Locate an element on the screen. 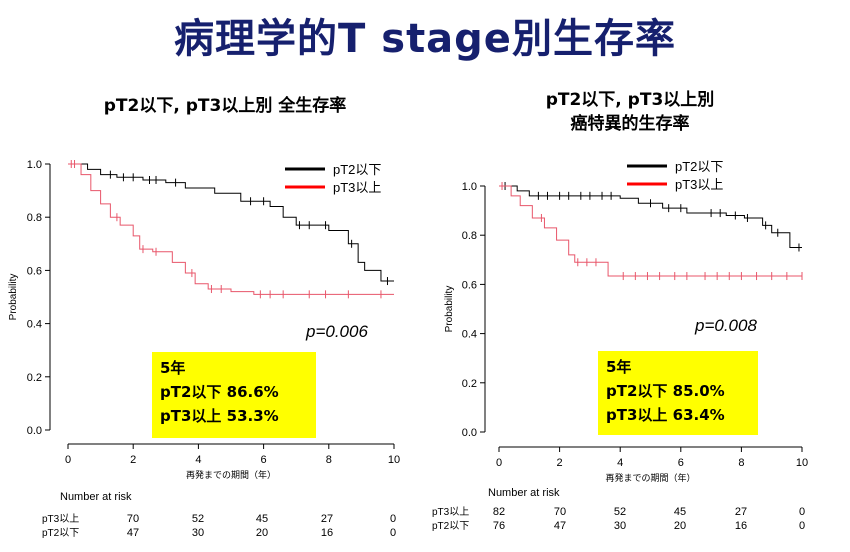 The image size is (850, 552). chart-2-subtitle-line-1: pT2以下, pT3以上別 is located at coordinates (630, 100).